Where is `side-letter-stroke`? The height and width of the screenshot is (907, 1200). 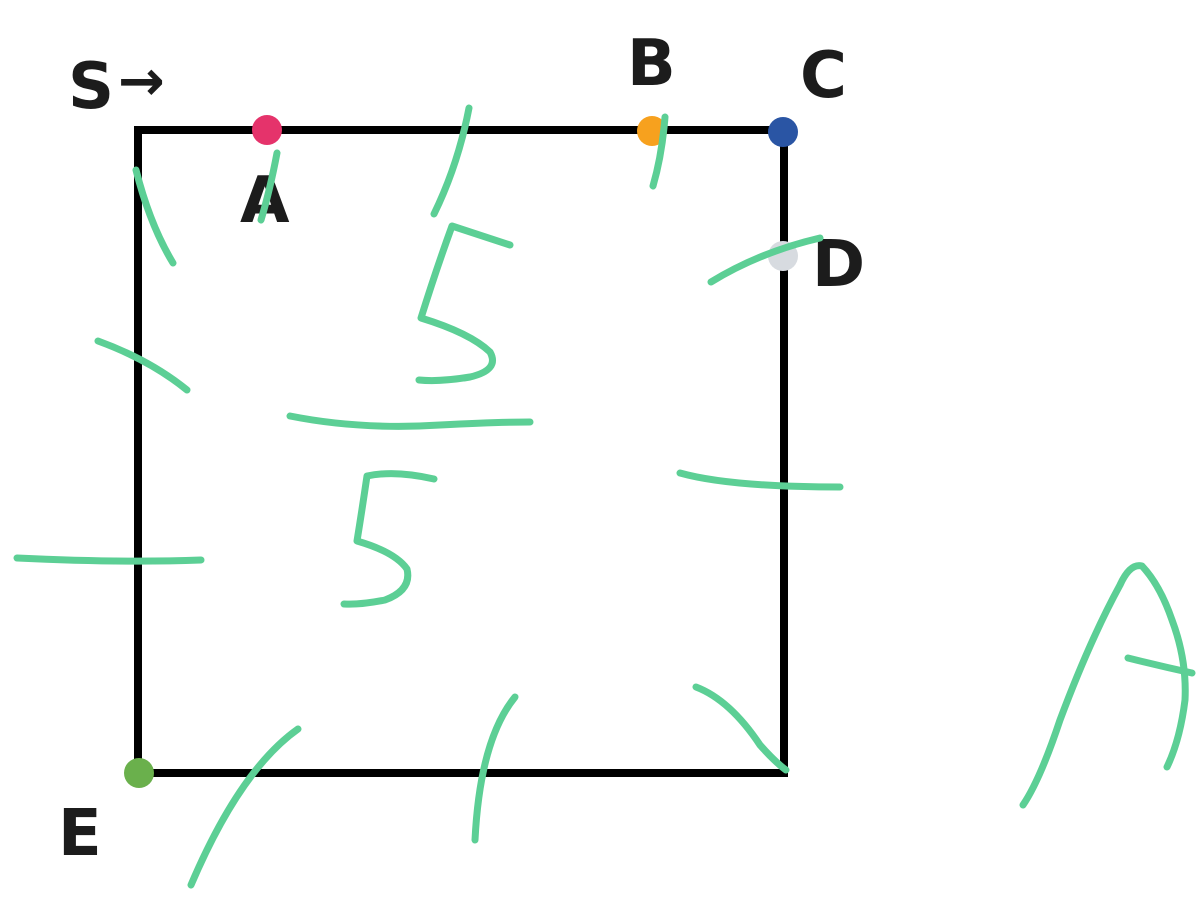 side-letter-stroke is located at coordinates (1104, 685).